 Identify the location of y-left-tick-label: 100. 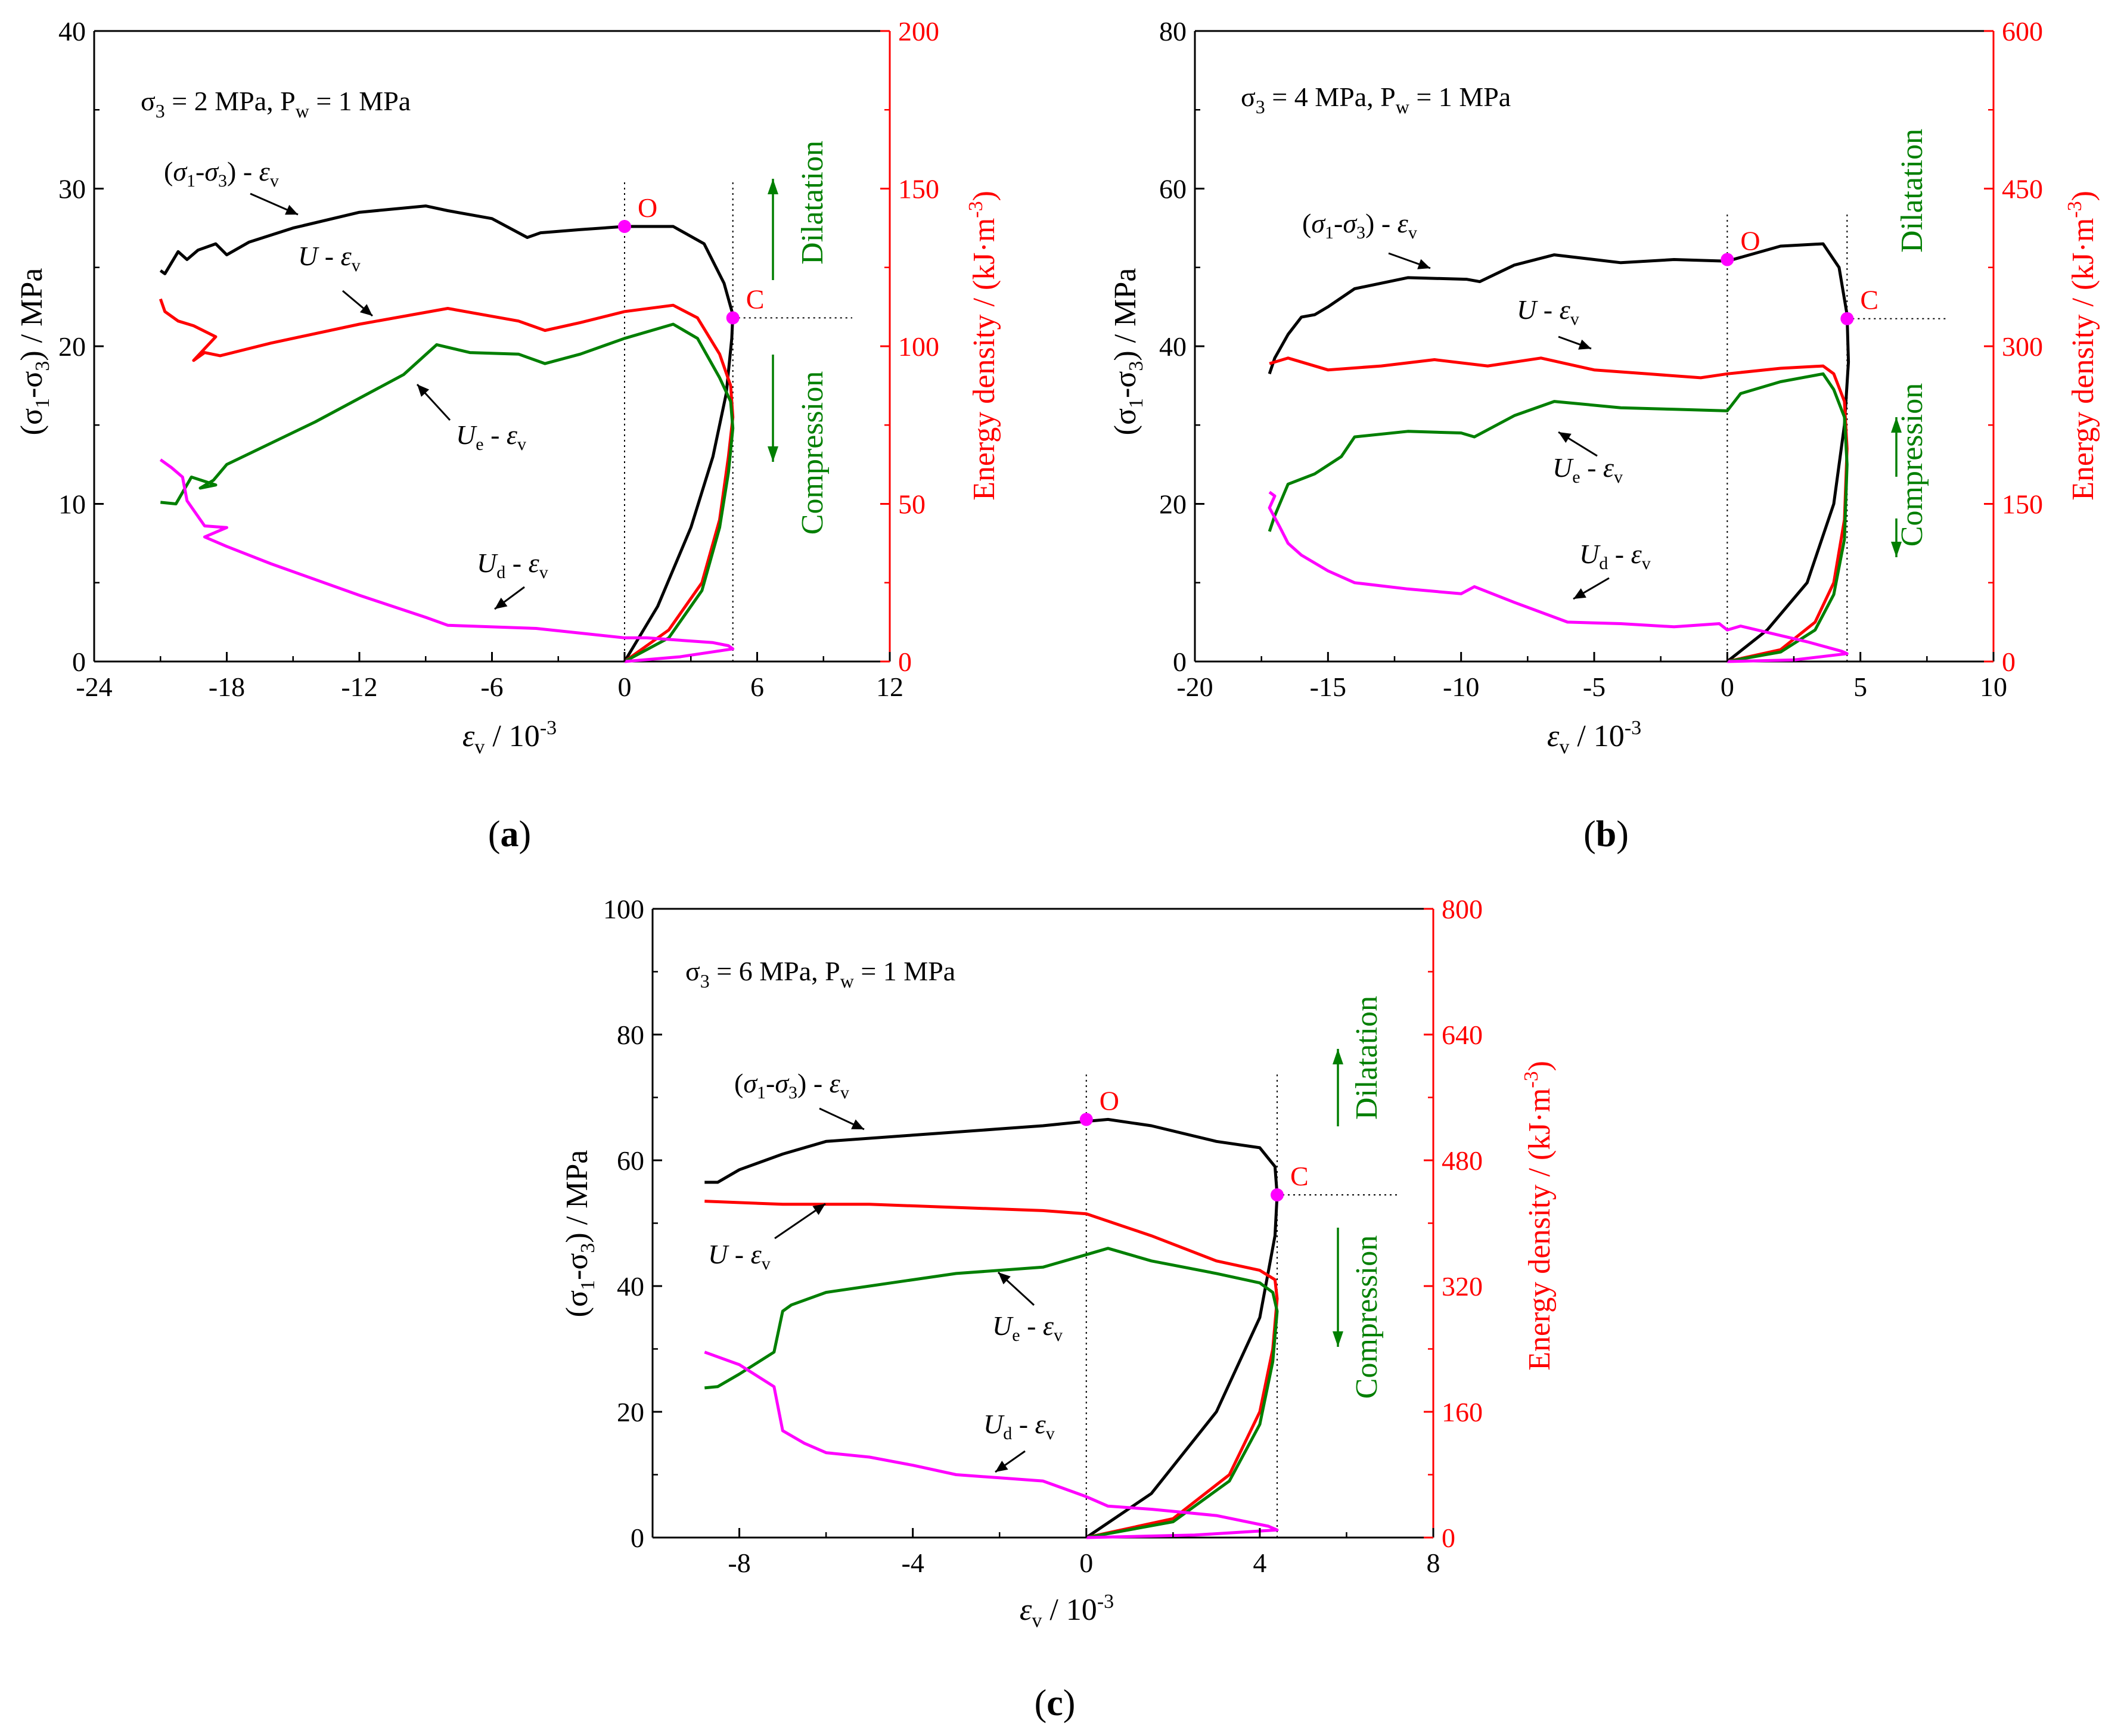
(623, 909).